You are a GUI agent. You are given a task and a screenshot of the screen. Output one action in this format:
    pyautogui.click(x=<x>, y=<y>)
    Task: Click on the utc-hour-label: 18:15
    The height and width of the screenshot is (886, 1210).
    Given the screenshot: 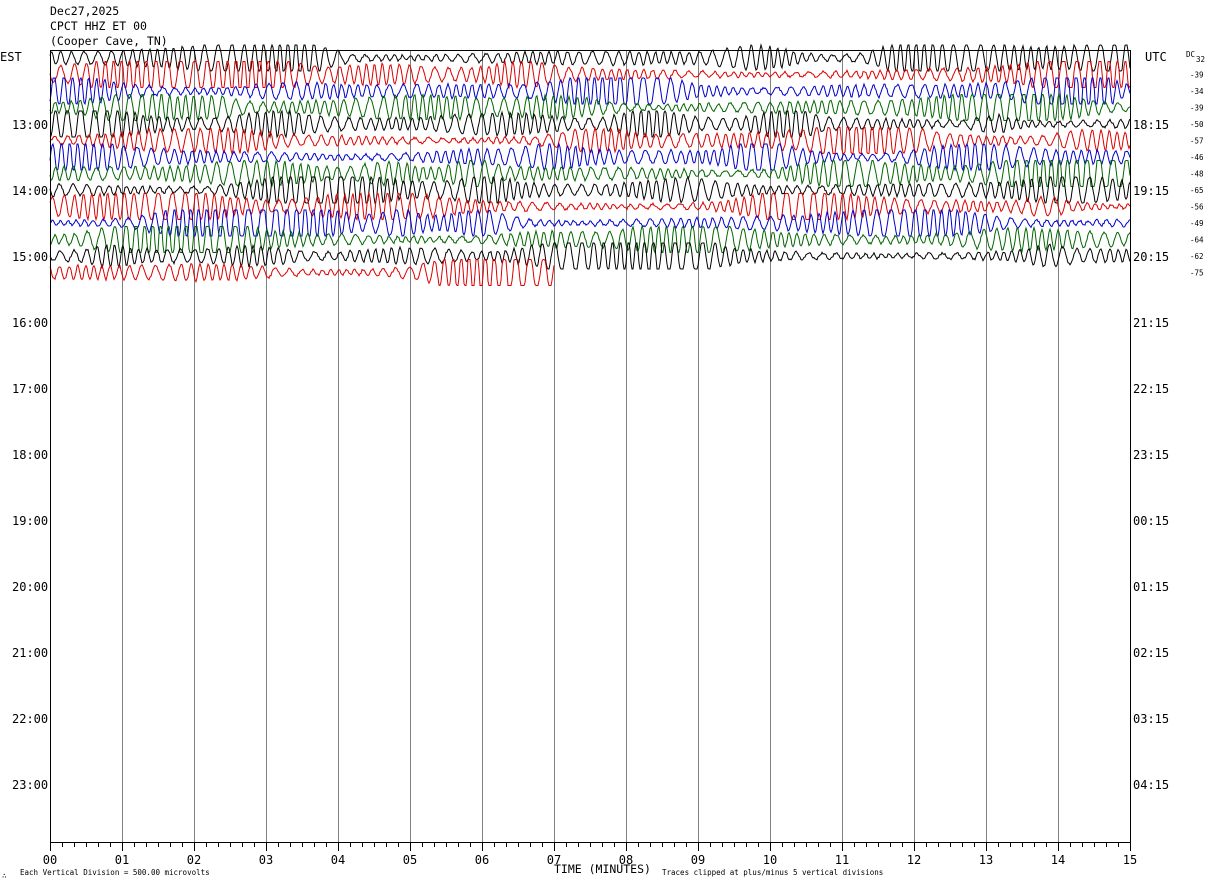 What is the action you would take?
    pyautogui.click(x=1151, y=125)
    